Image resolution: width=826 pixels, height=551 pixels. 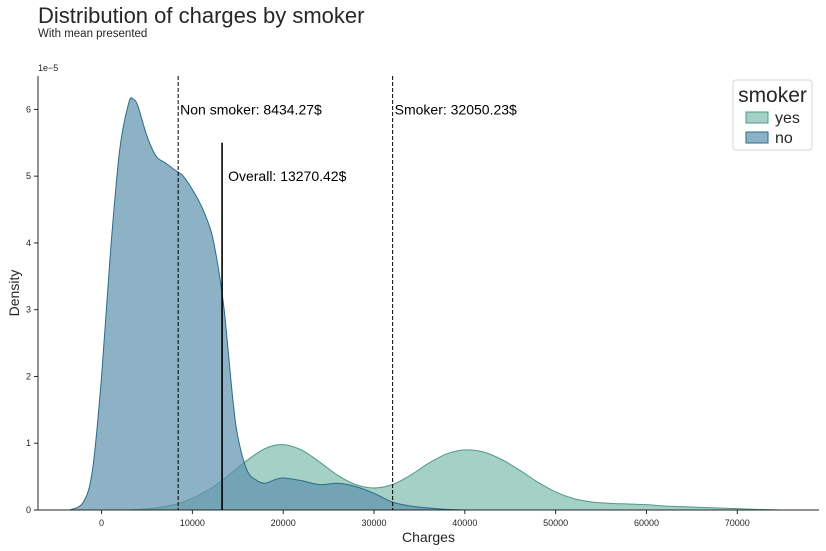 I want to click on y-tick-label: 0, so click(x=28, y=510).